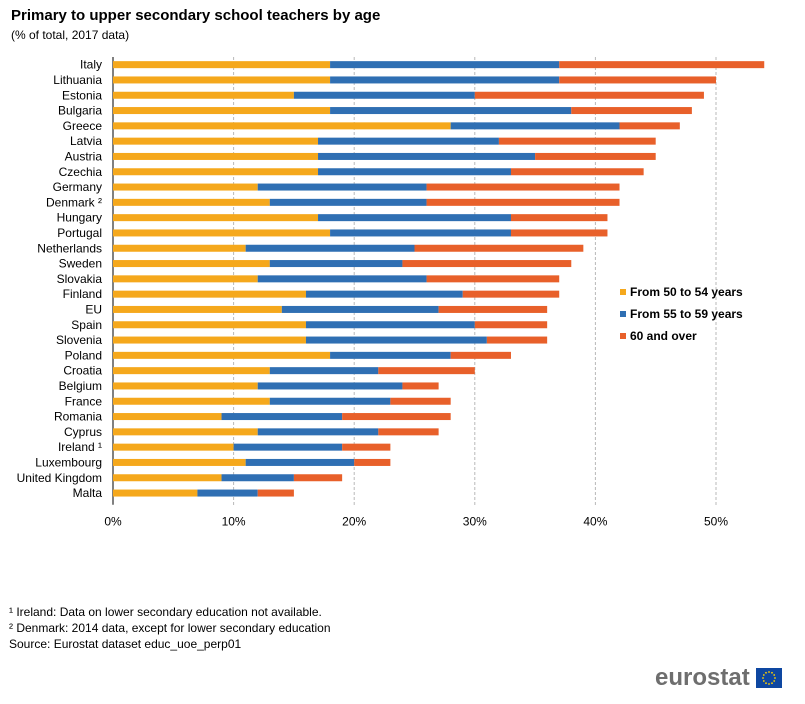 This screenshot has height=704, width=805. Describe the element at coordinates (125, 644) in the screenshot. I see `source-note: Source: Eurostat dataset educ_uoe_perp01` at that location.